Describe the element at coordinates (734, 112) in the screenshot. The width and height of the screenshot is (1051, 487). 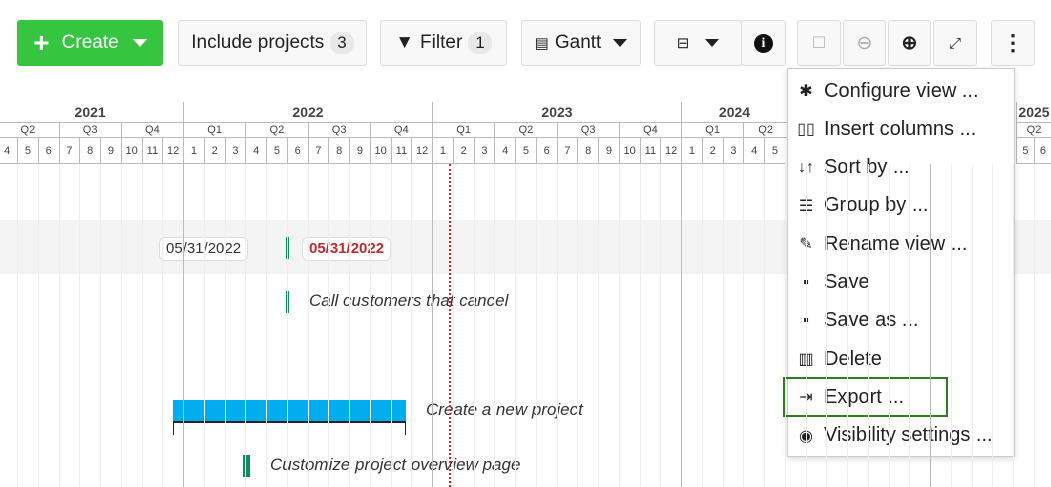
I see `year-header: 2024` at that location.